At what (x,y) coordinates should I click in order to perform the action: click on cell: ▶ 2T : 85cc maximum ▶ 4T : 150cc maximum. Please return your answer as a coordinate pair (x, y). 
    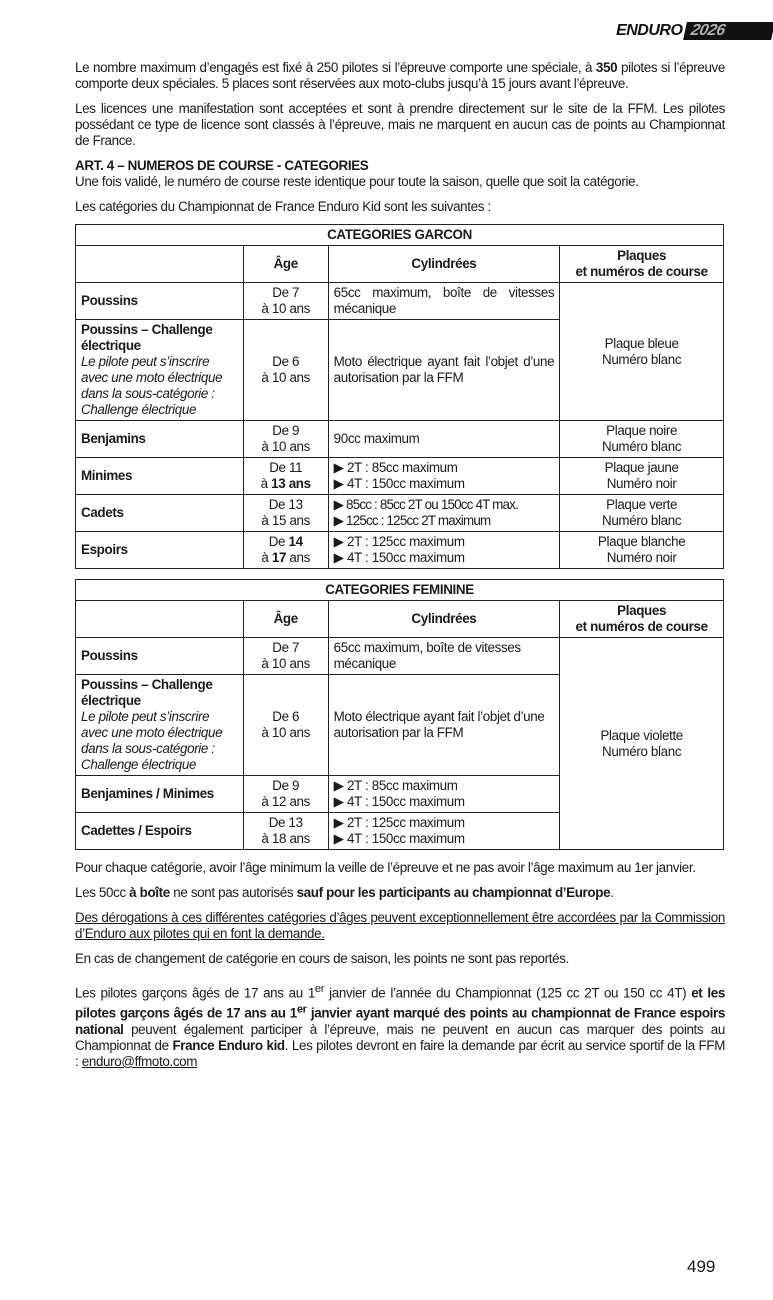
    Looking at the image, I should click on (444, 476).